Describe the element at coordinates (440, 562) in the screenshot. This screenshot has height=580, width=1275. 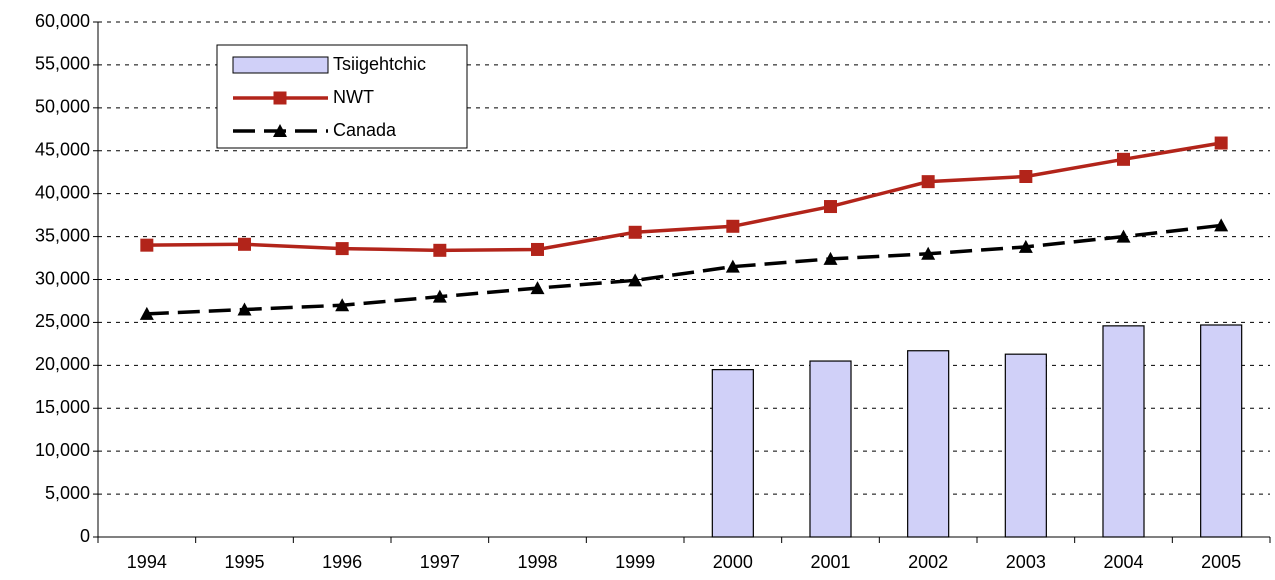
I see `x-tick-label: 1997` at that location.